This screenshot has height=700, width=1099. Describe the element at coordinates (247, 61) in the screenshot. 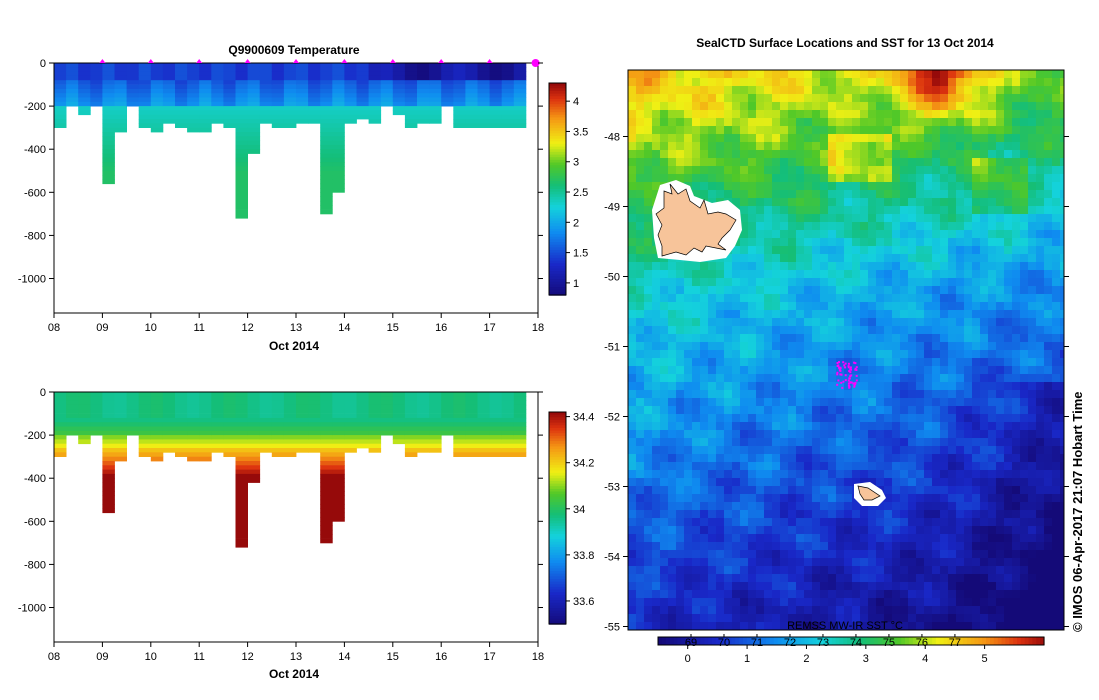

I see `profile-marker` at that location.